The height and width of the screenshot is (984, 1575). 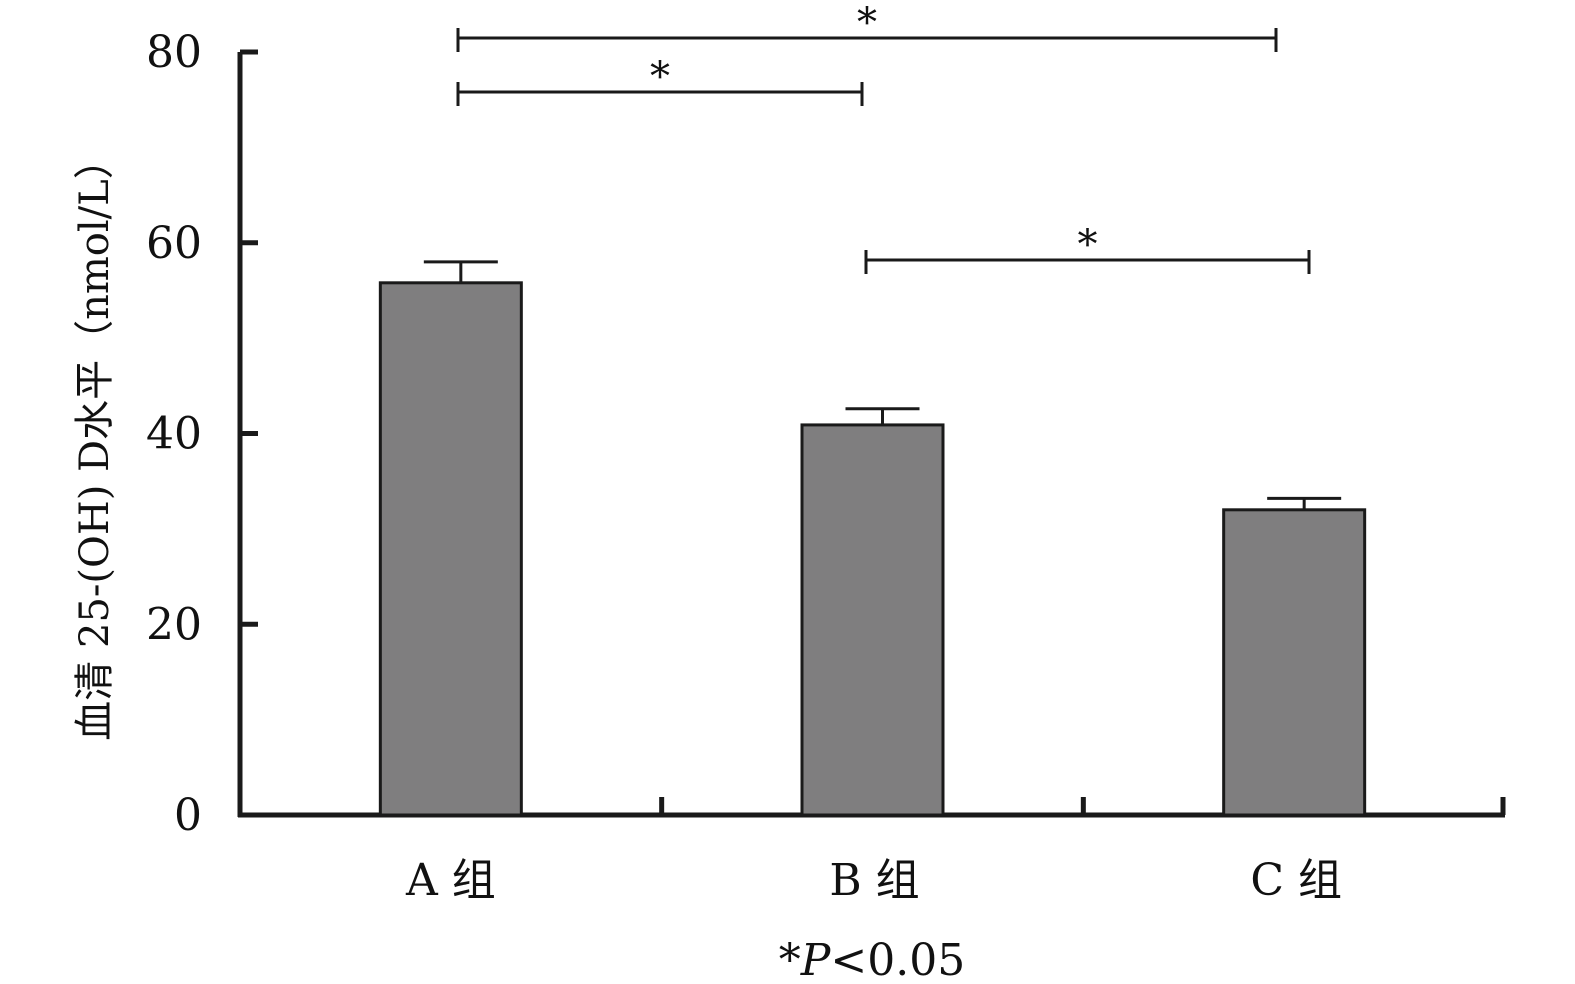 I want to click on x-ticks, so click(x=1082, y=806).